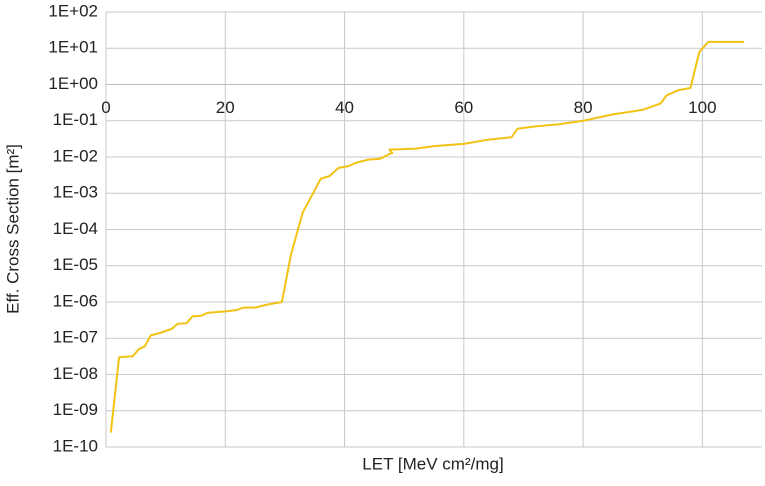  What do you see at coordinates (75, 300) in the screenshot?
I see `y-tick-label: 1E-06` at bounding box center [75, 300].